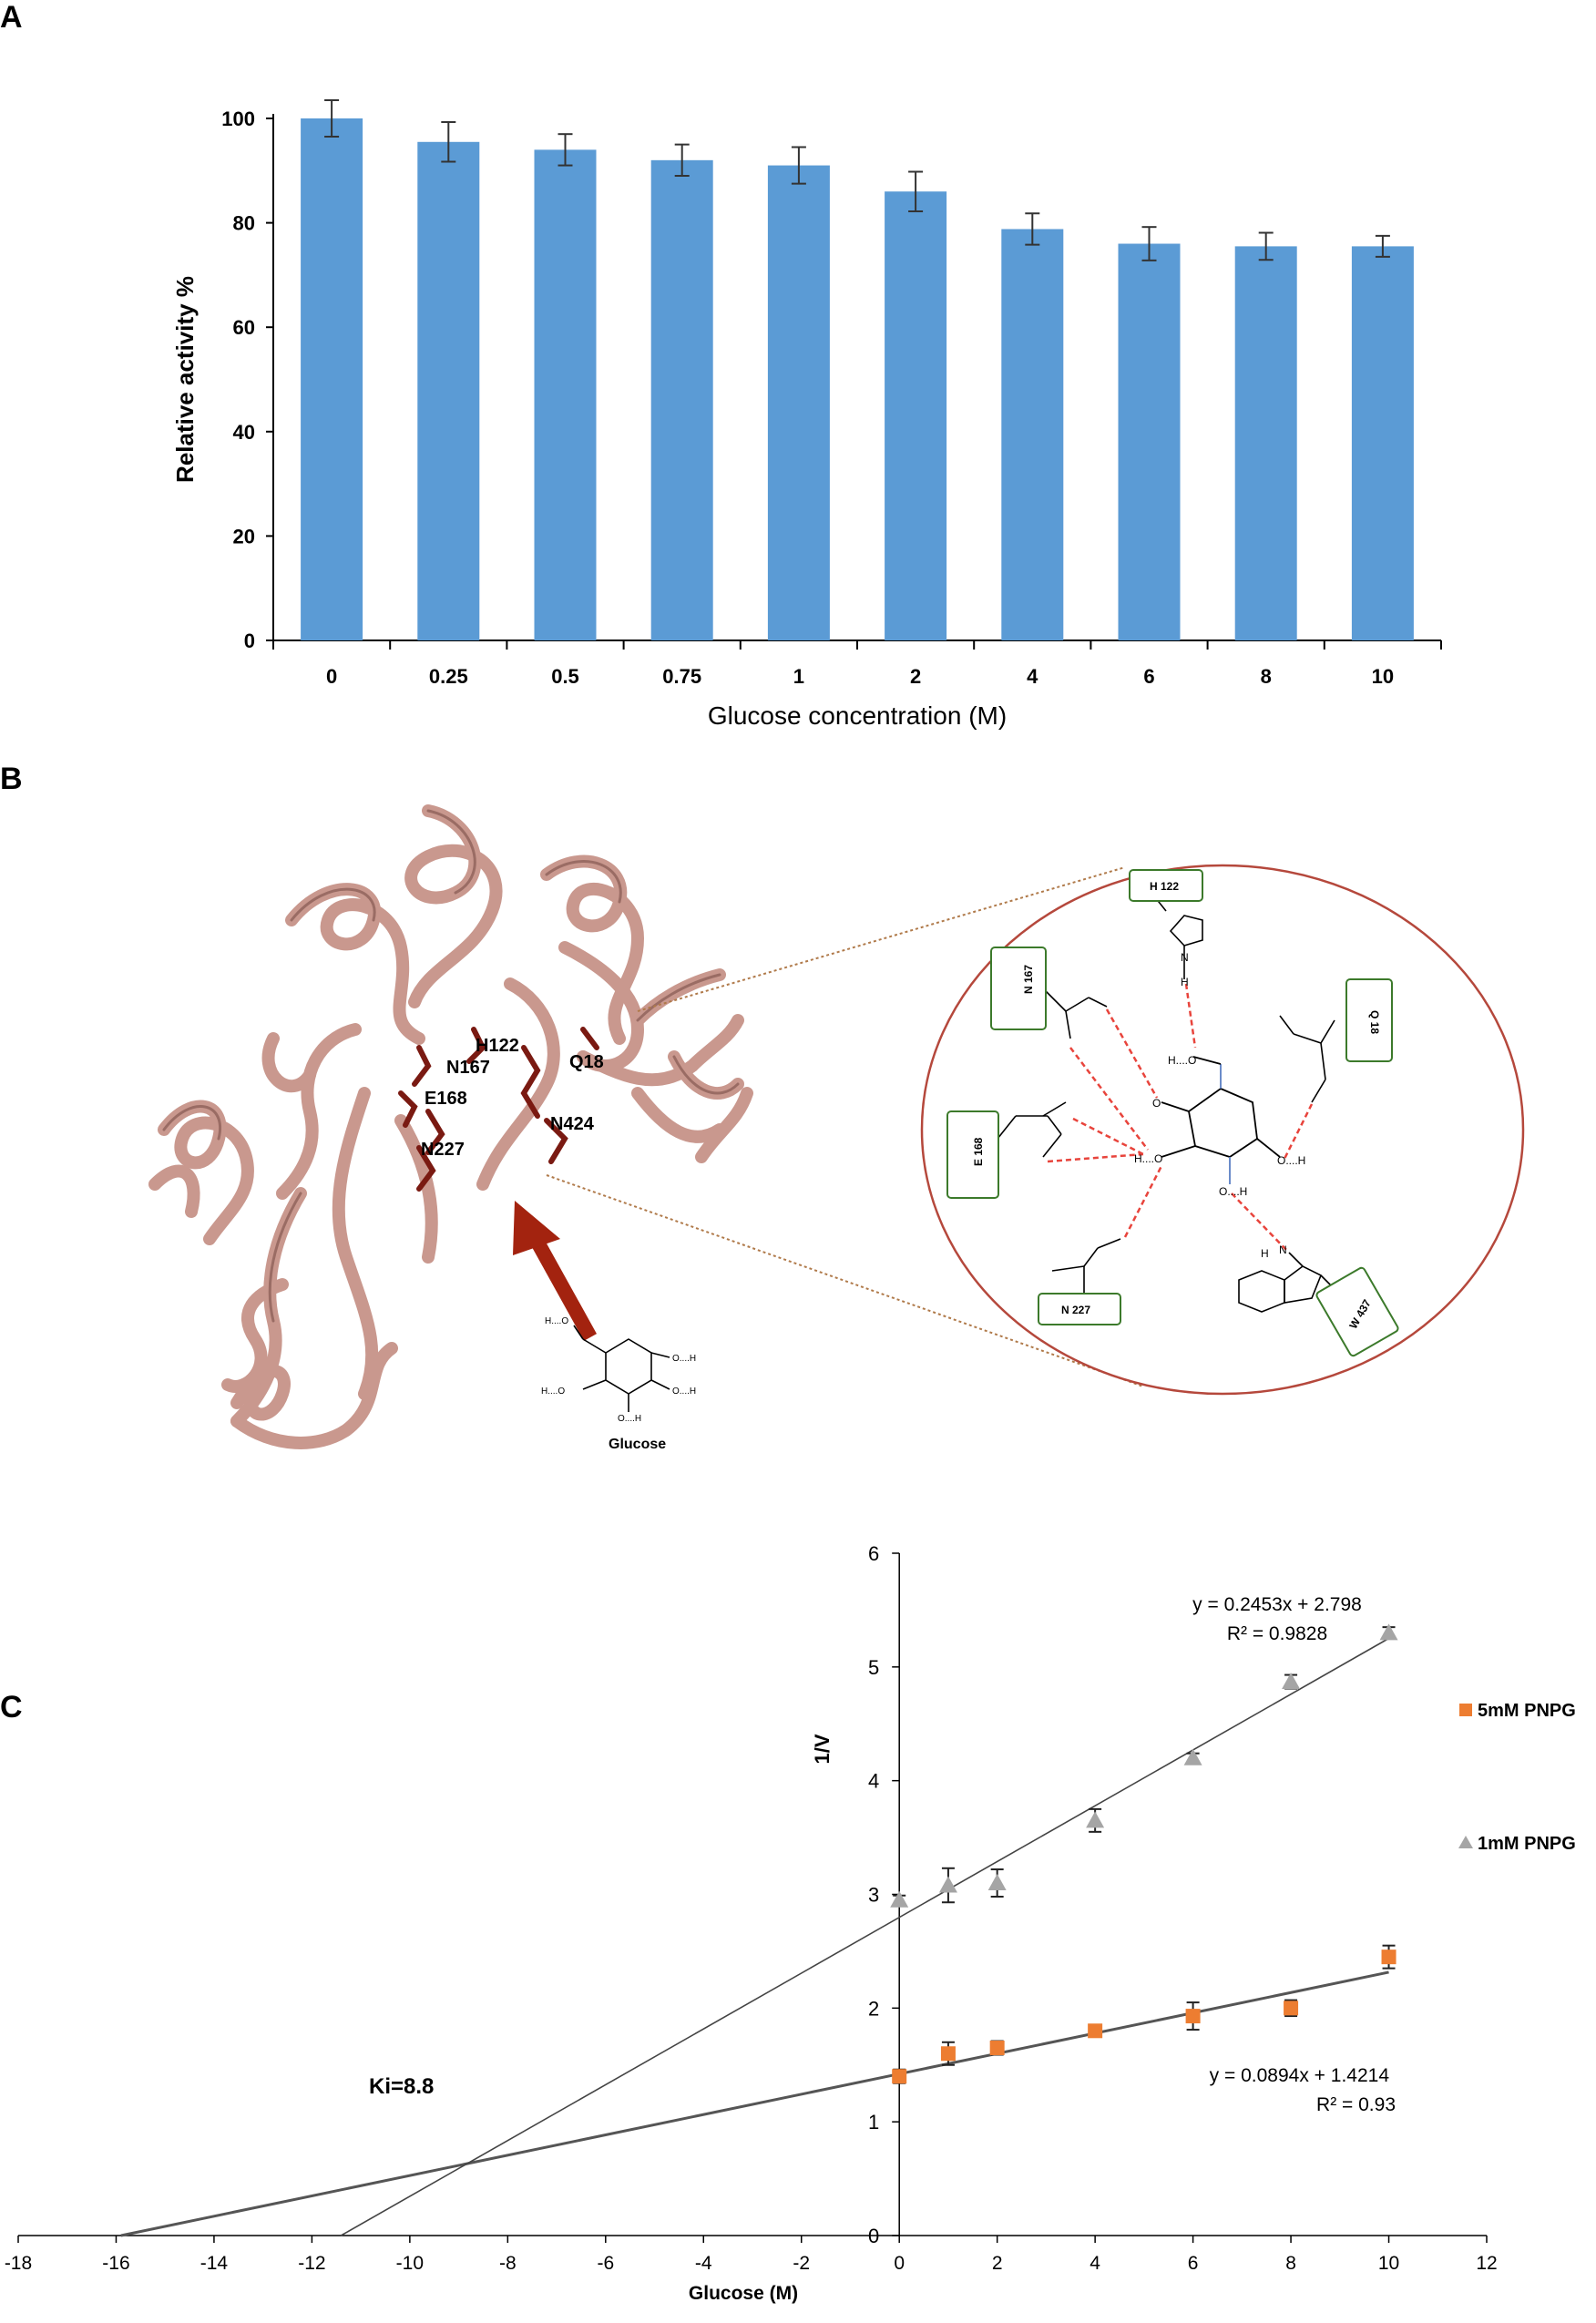 The height and width of the screenshot is (2323, 1596). What do you see at coordinates (553, 1392) in the screenshot?
I see `glucose-atom: H....O` at bounding box center [553, 1392].